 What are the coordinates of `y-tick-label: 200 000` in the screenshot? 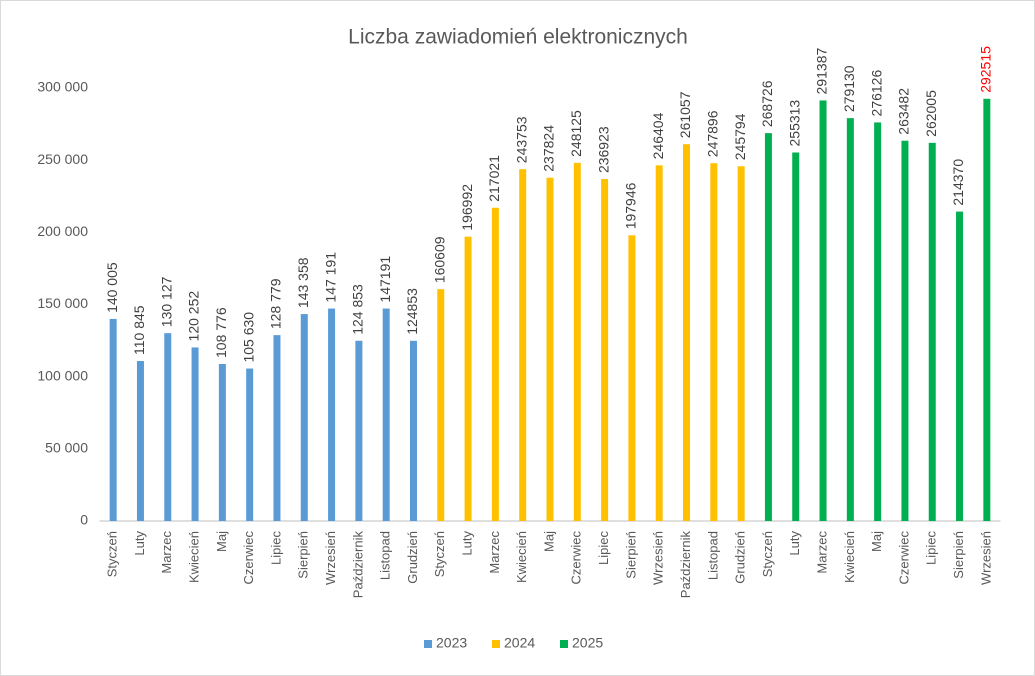 It's located at (62, 231).